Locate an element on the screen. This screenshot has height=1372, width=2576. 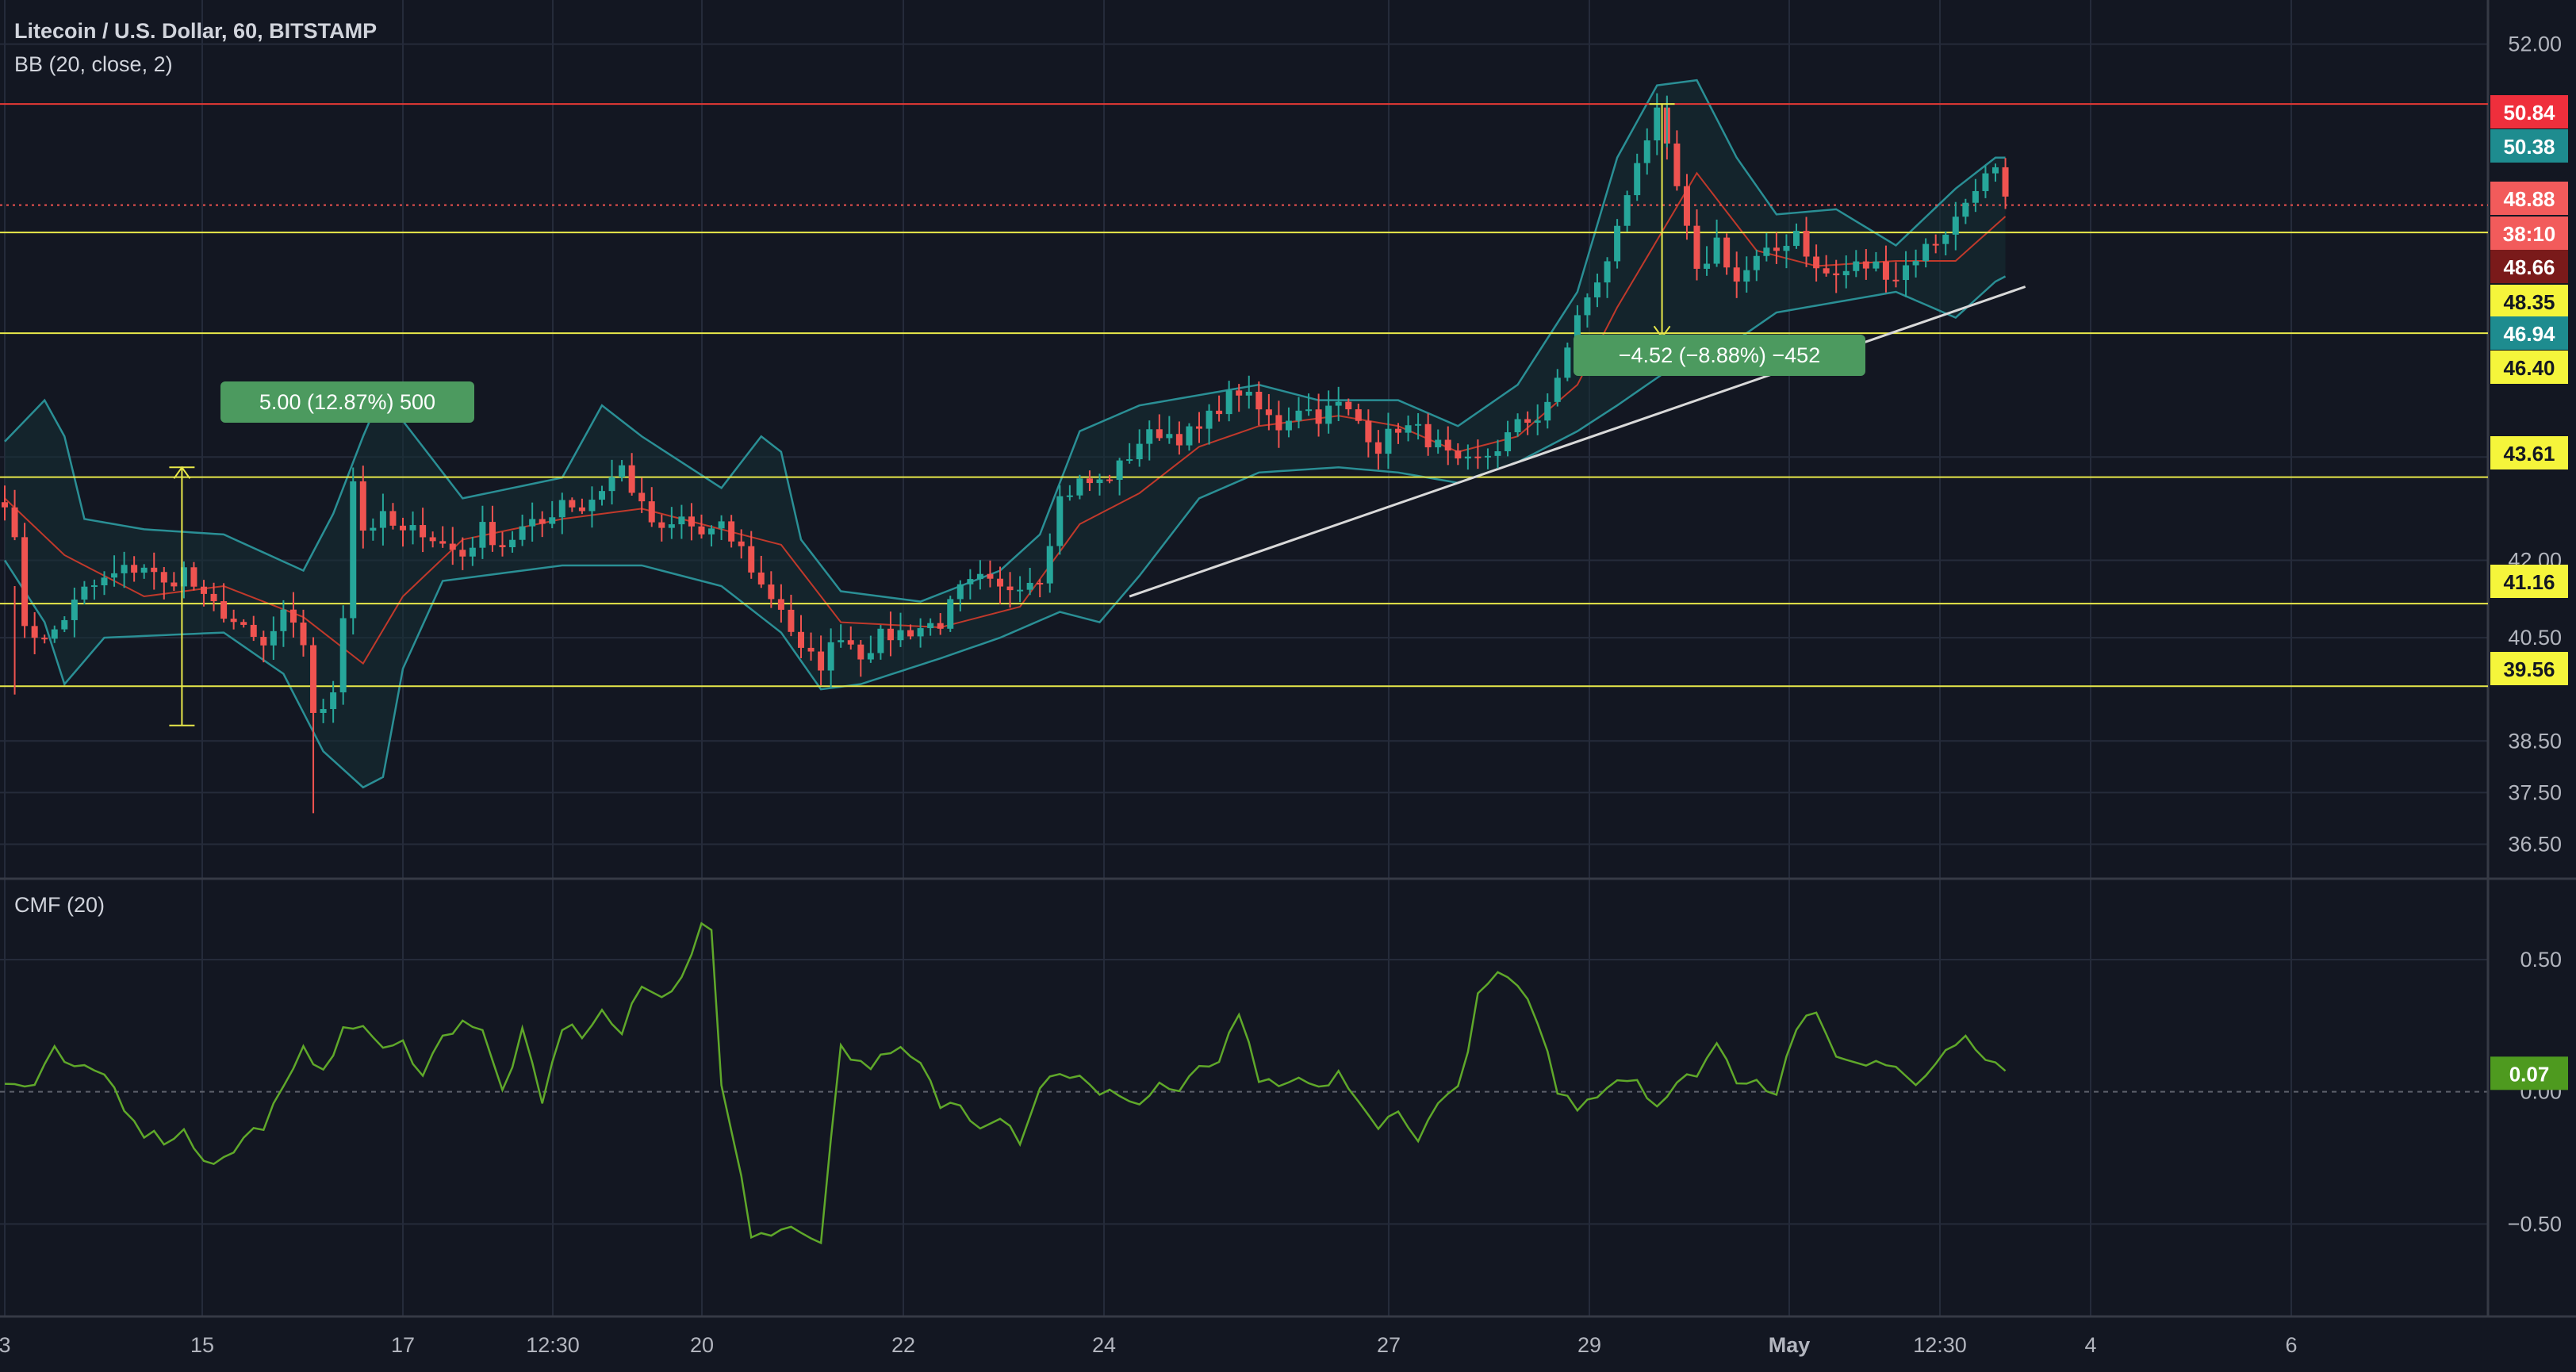
price-badge-label: 48.35 is located at coordinates (2529, 302).